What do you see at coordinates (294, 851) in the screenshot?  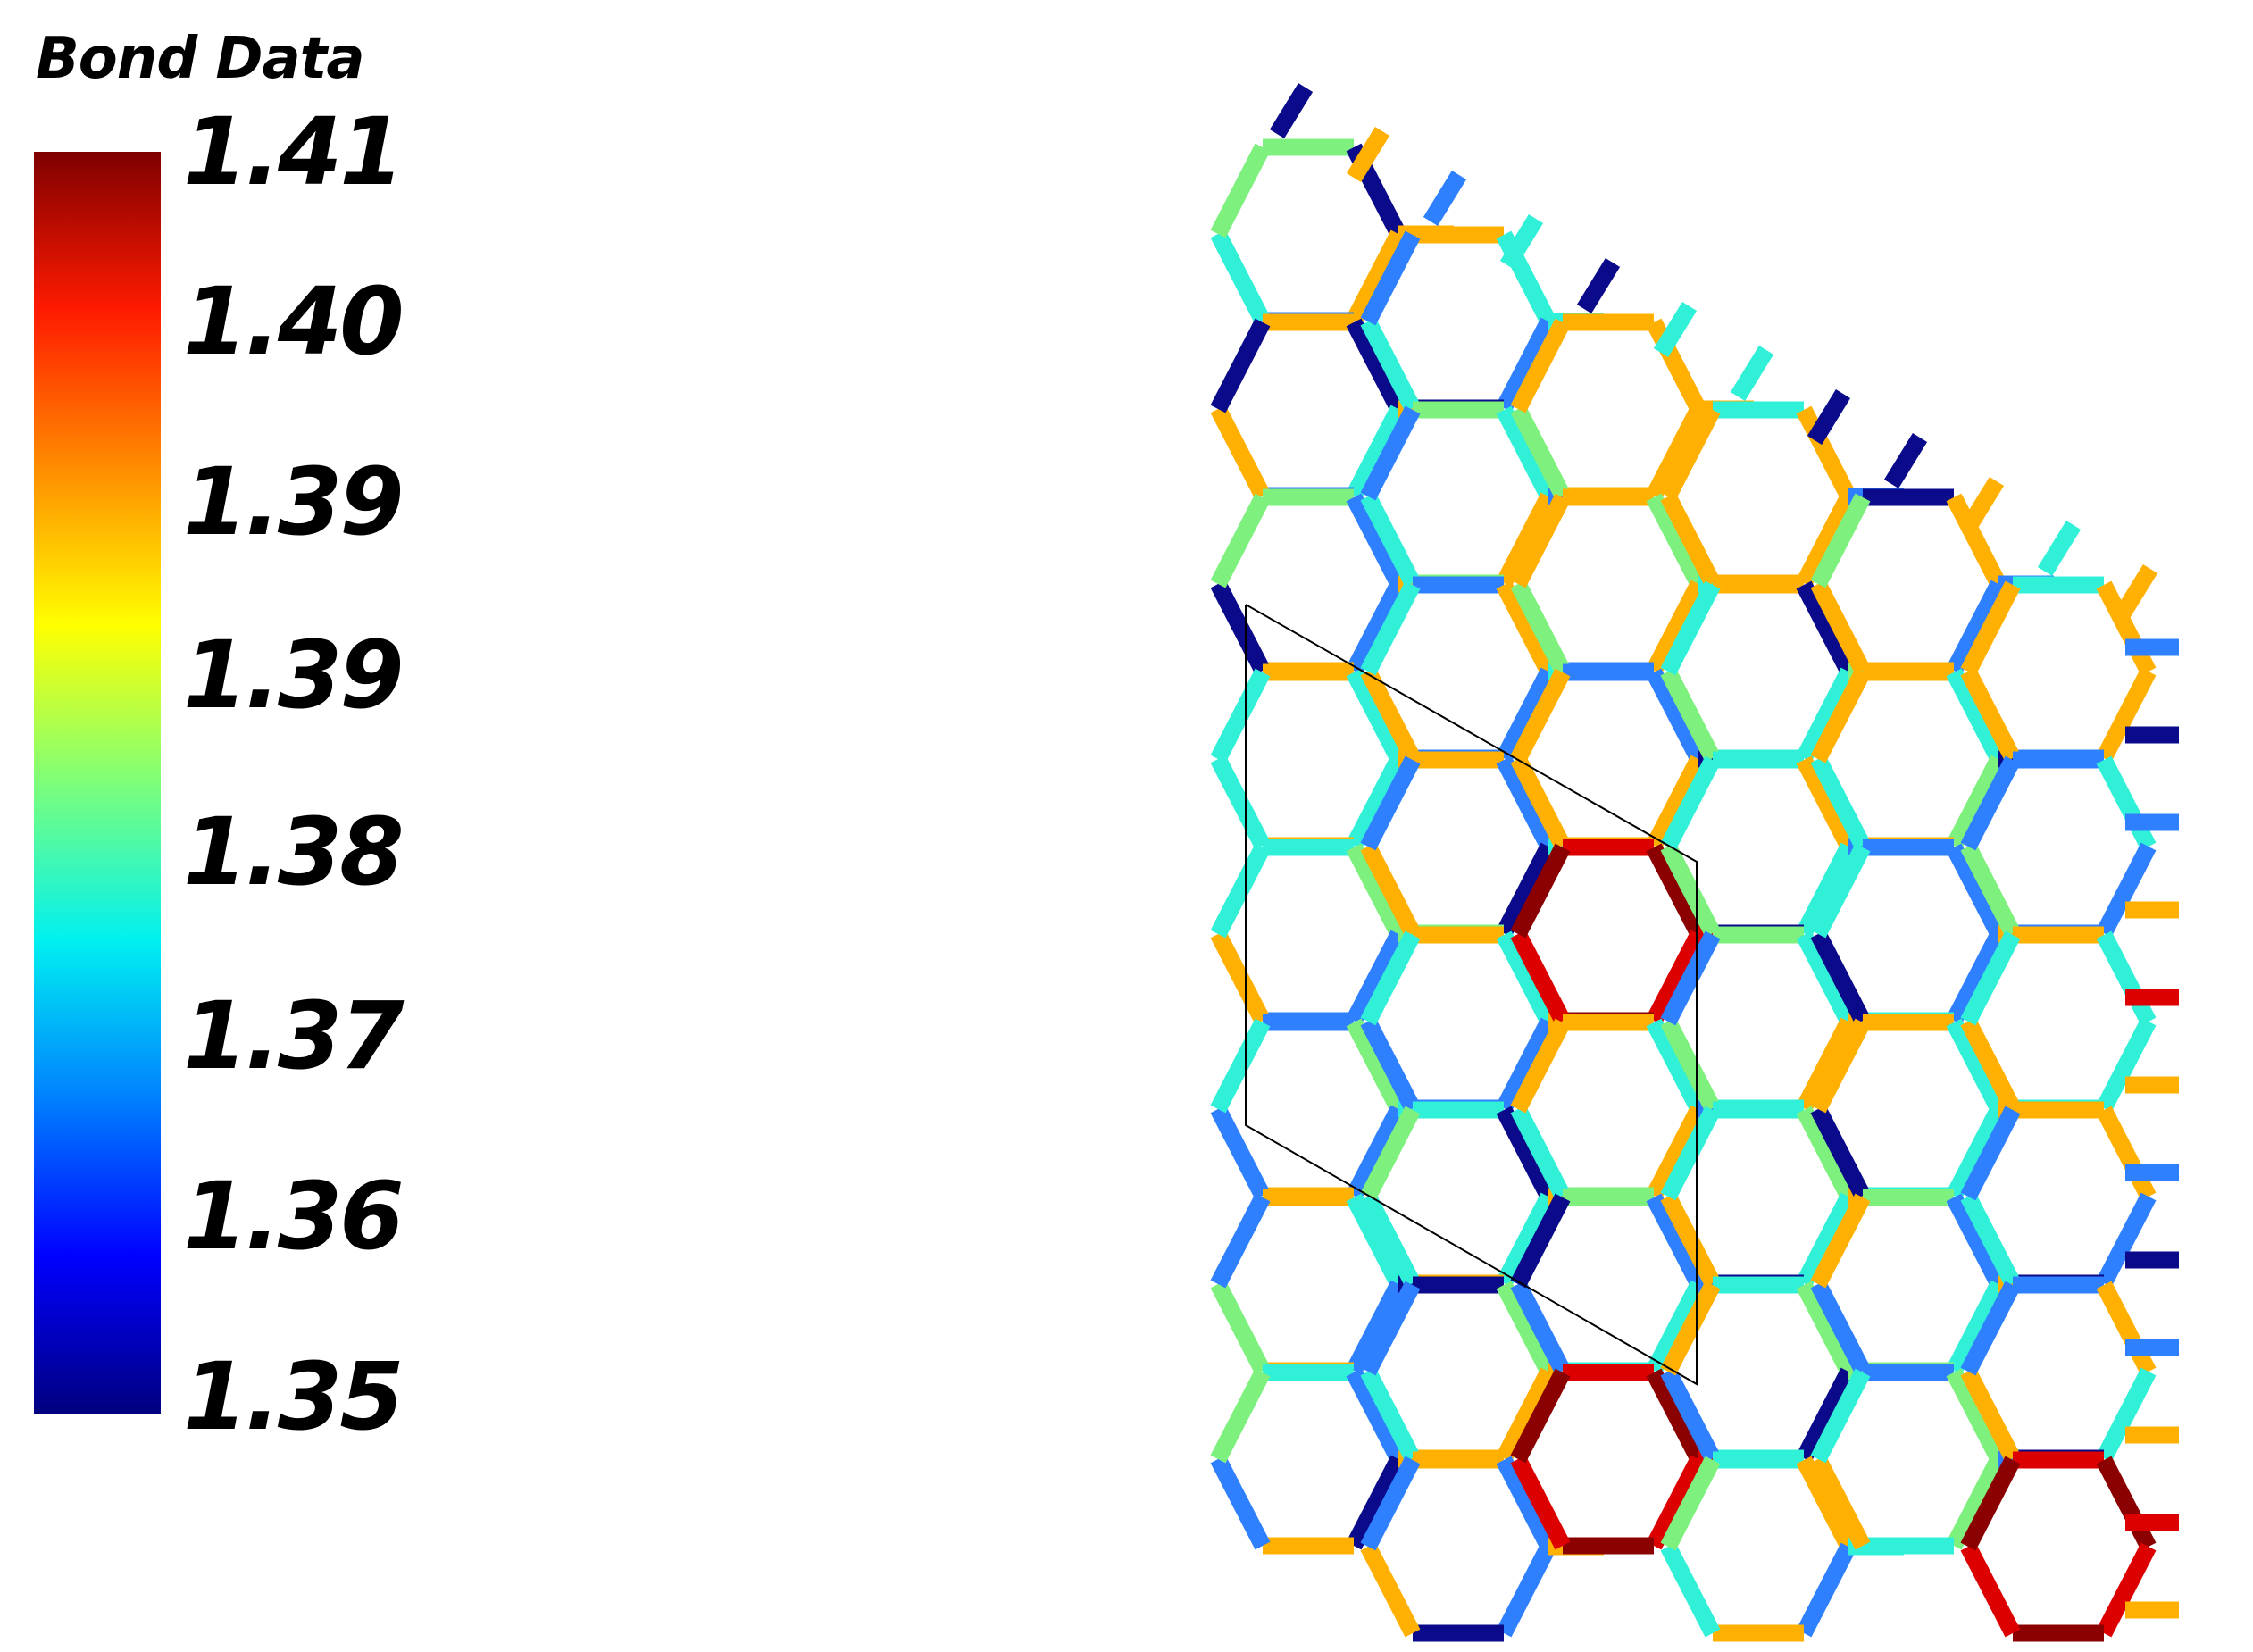 I see `tick-label: 1.38` at bounding box center [294, 851].